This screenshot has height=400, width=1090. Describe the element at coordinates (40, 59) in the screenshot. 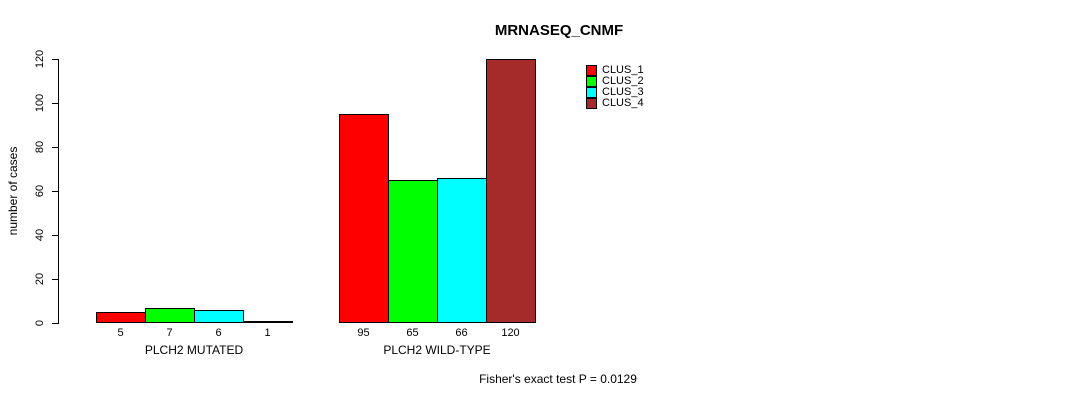

I see `y-axis-tick-label: 120` at that location.